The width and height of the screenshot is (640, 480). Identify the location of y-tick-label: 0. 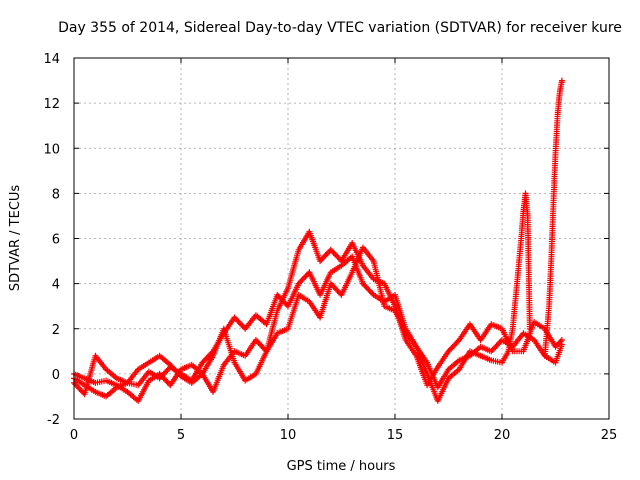
(56, 375).